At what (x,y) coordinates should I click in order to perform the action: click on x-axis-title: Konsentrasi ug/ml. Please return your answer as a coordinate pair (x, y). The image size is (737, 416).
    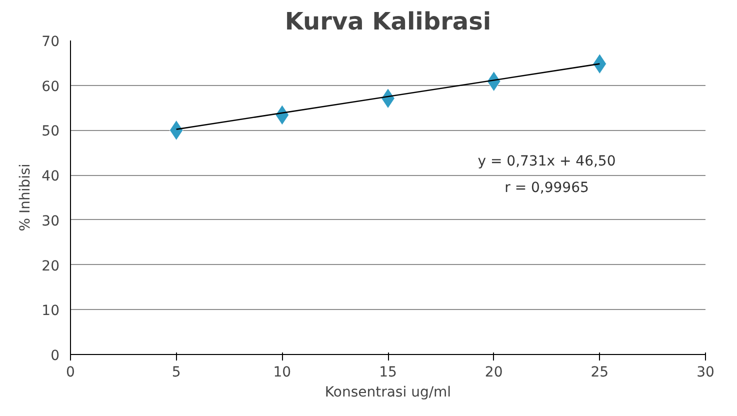
    Looking at the image, I should click on (388, 392).